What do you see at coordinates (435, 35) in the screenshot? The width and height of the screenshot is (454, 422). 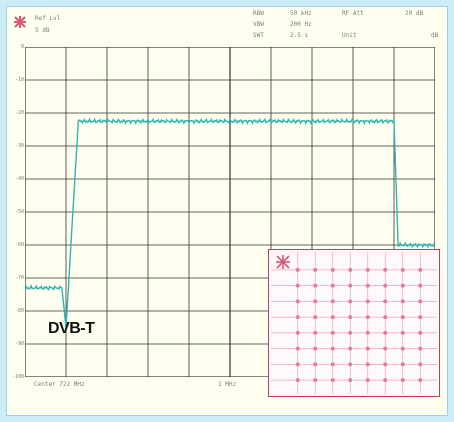 I see `unit-value: dB` at bounding box center [435, 35].